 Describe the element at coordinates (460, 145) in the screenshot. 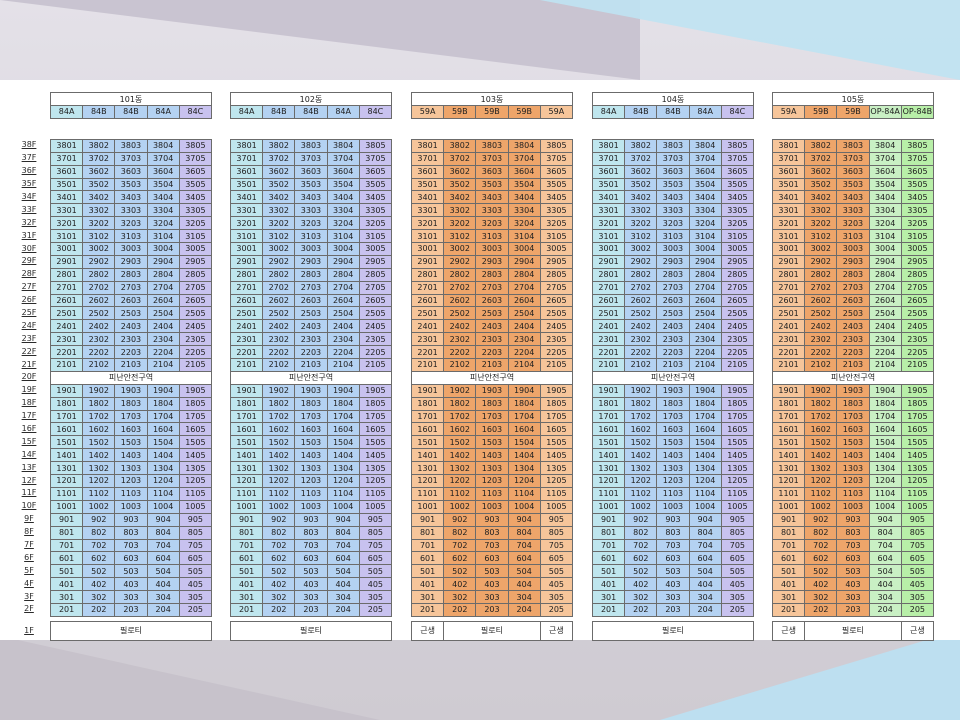

I see `unit-cell: 3802` at that location.